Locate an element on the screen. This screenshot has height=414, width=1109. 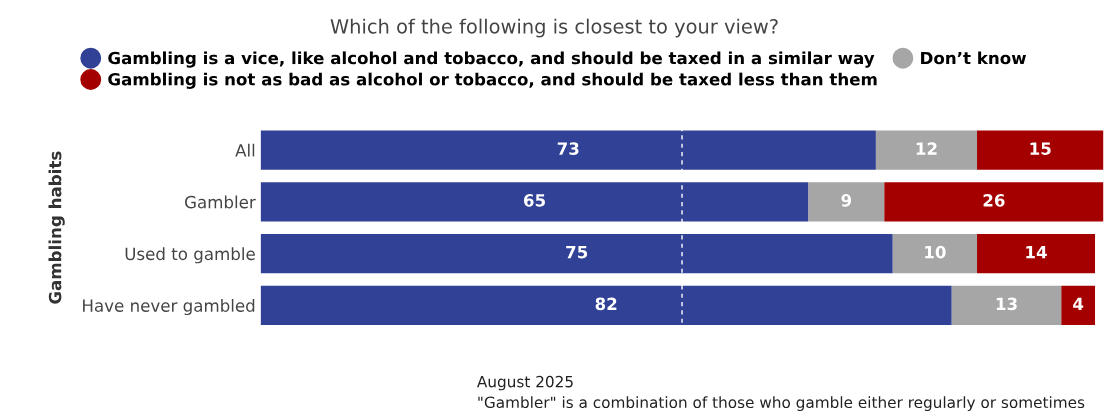
chart-title: Which of the following is closest to your view? is located at coordinates (554, 28).